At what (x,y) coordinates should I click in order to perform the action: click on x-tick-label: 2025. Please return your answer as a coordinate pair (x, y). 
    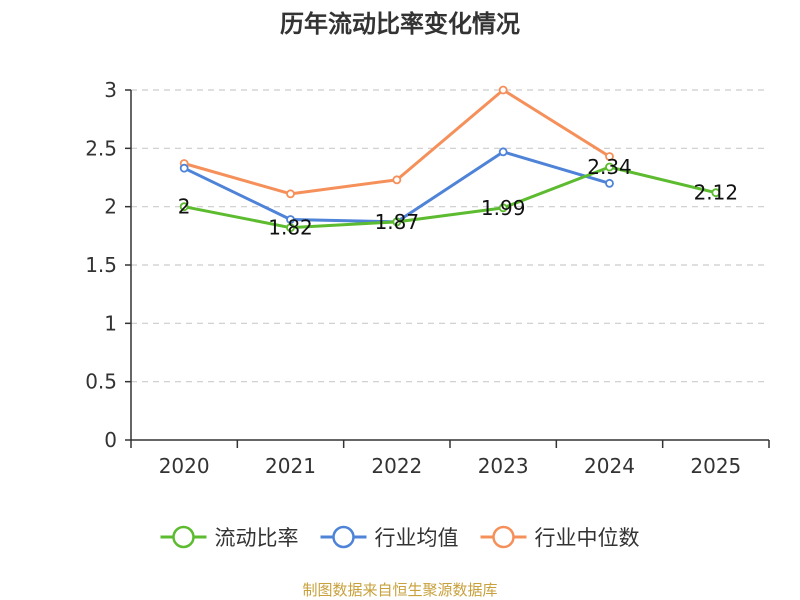
    Looking at the image, I should click on (715, 466).